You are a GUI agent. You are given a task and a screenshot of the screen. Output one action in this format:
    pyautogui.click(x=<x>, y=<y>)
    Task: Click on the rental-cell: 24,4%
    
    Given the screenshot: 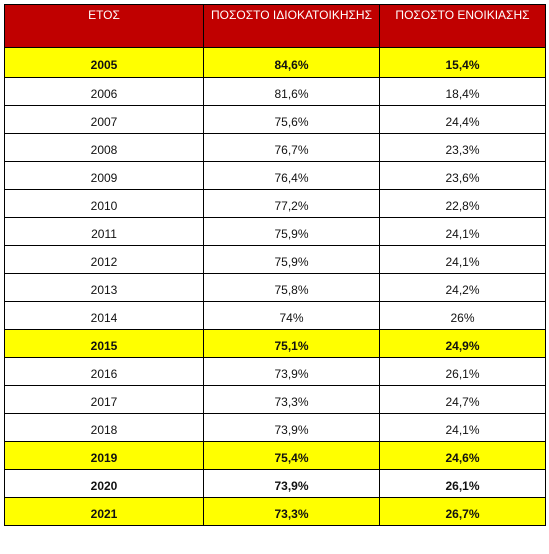 What is the action you would take?
    pyautogui.click(x=462, y=119)
    